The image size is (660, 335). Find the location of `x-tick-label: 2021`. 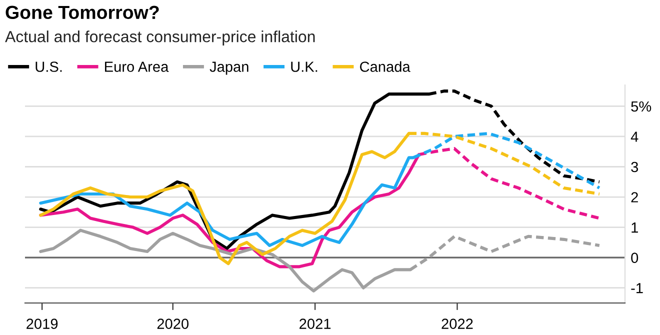

x-tick-label: 2021 is located at coordinates (315, 323).